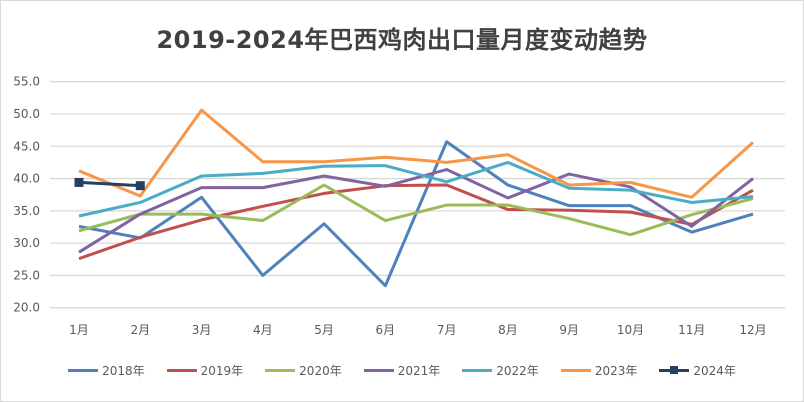 The height and width of the screenshot is (402, 804). What do you see at coordinates (26, 211) in the screenshot?
I see `y-tick-label: 35.0` at bounding box center [26, 211].